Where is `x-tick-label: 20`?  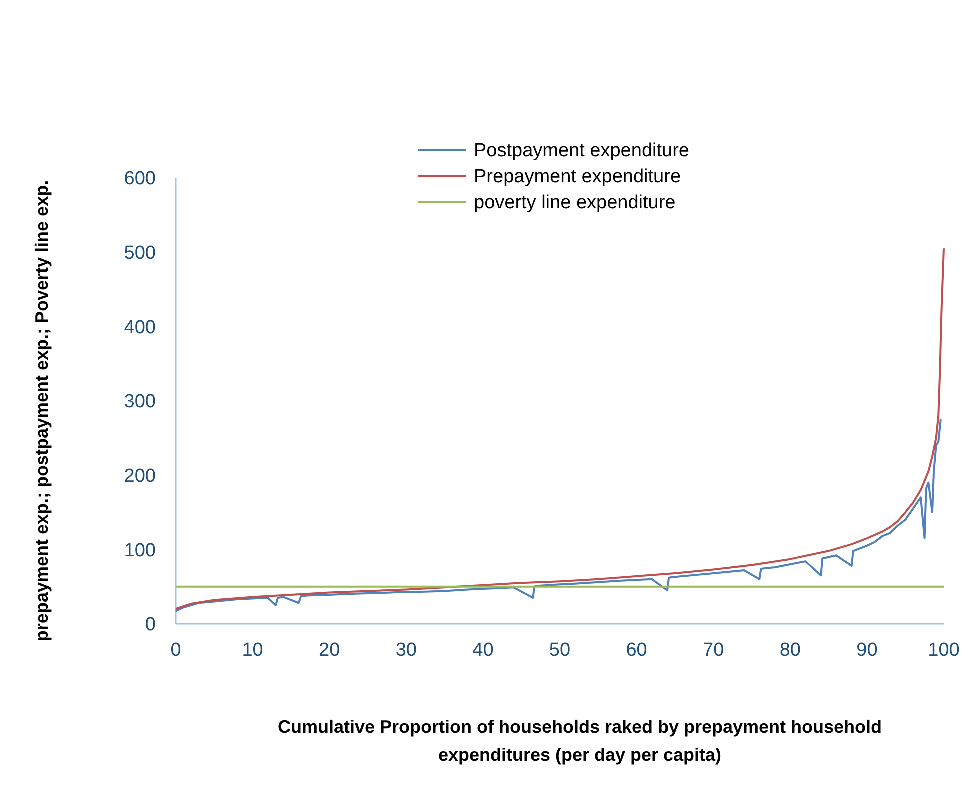
x-tick-label: 20 is located at coordinates (329, 650).